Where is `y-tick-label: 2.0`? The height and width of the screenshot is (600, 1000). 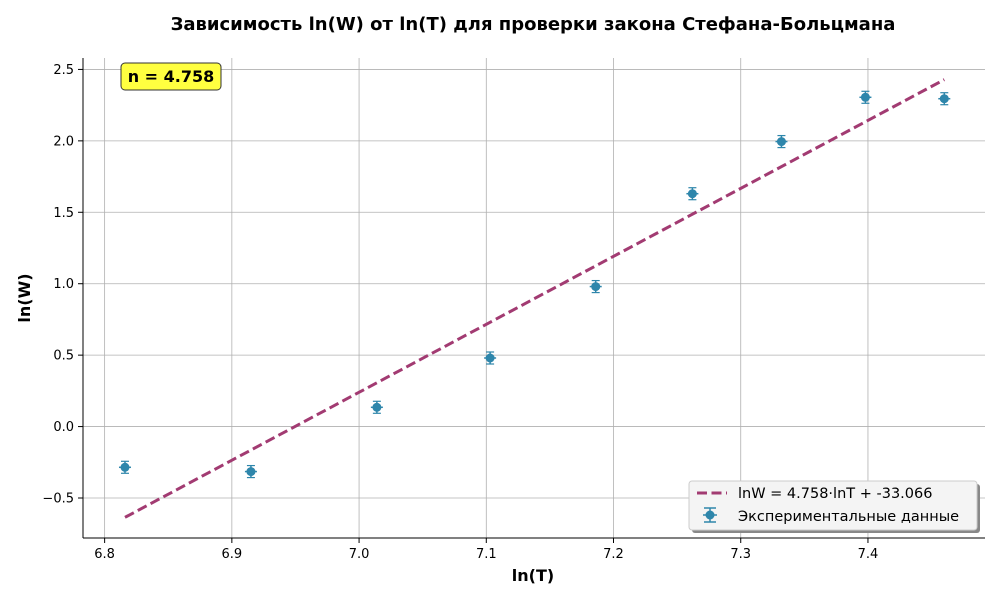 y-tick-label: 2.0 is located at coordinates (63, 141).